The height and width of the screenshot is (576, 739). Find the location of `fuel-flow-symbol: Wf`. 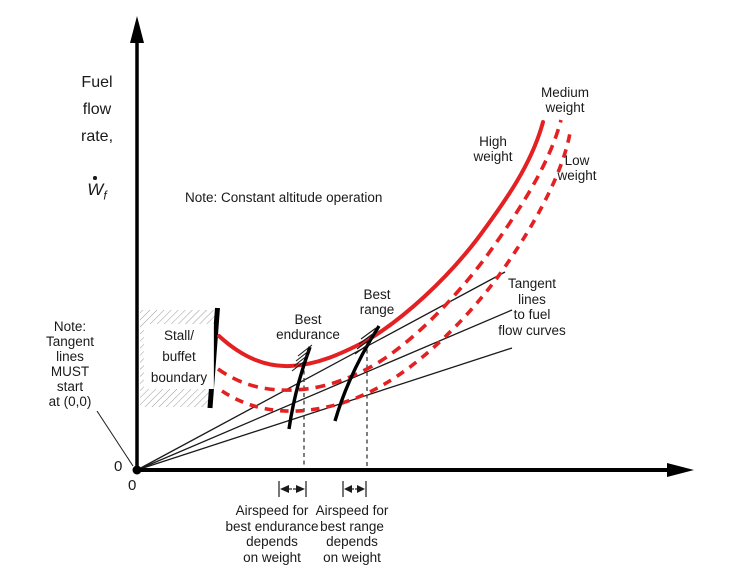

fuel-flow-symbol: Wf is located at coordinates (97, 190).